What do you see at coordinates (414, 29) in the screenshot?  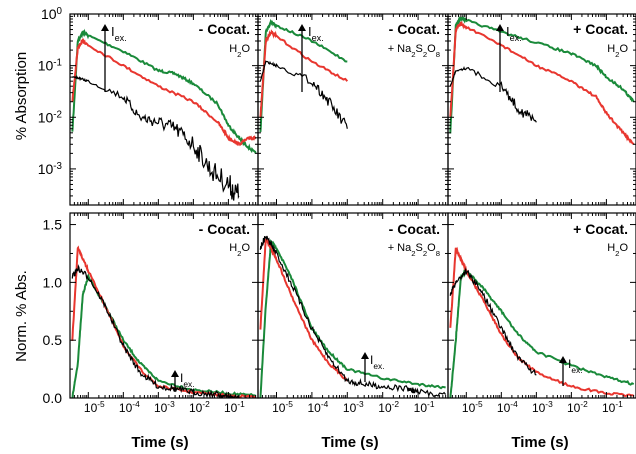 I see `cocat-label-top-2: - Cocat.` at bounding box center [414, 29].